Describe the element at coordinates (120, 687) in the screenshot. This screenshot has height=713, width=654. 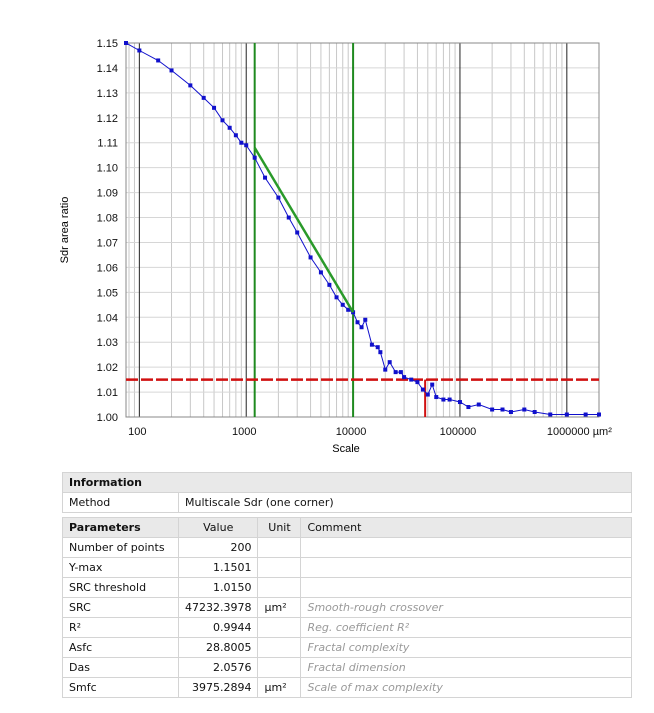
I see `param-name: Smfc` at that location.